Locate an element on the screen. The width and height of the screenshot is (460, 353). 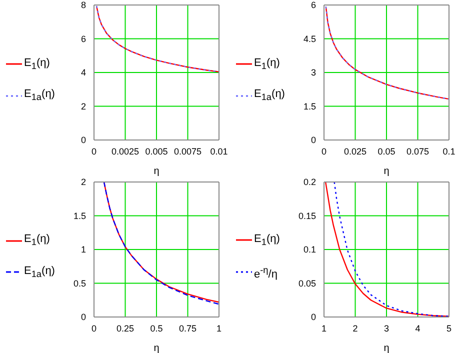
x-tick-label: 0.5 is located at coordinates (156, 327).